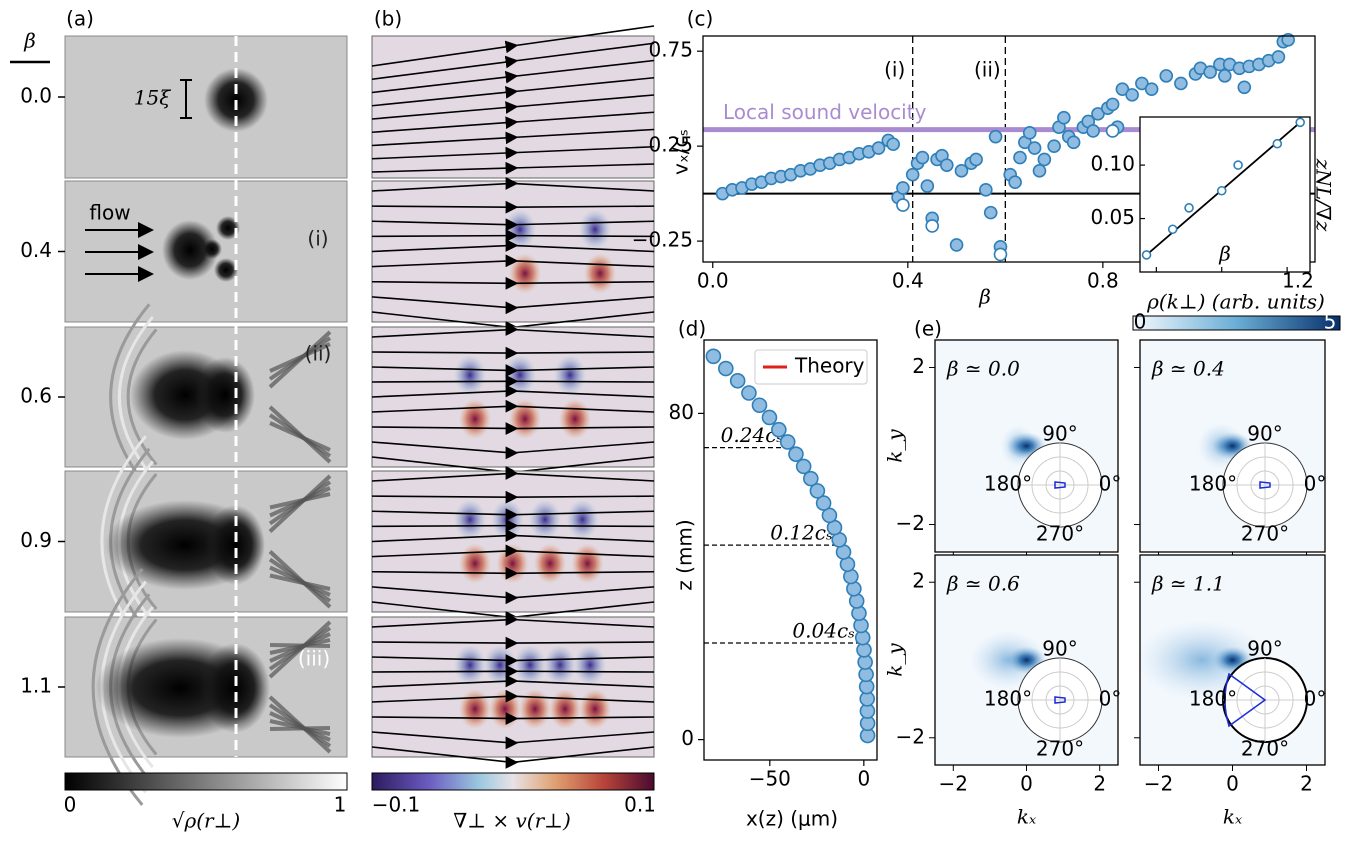  Describe the element at coordinates (685, 554) in the screenshot. I see `y-axis-label: z (mm)` at that location.